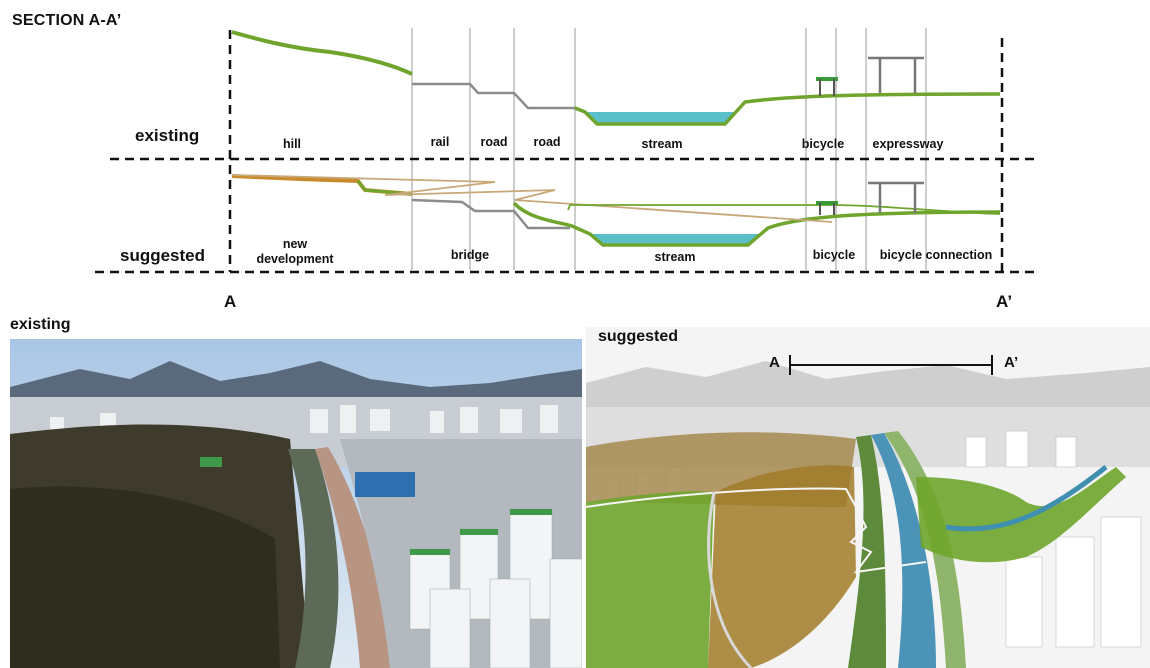 This screenshot has height=668, width=1150. Describe the element at coordinates (440, 142) in the screenshot. I see `segment-label-rail: rail` at that location.